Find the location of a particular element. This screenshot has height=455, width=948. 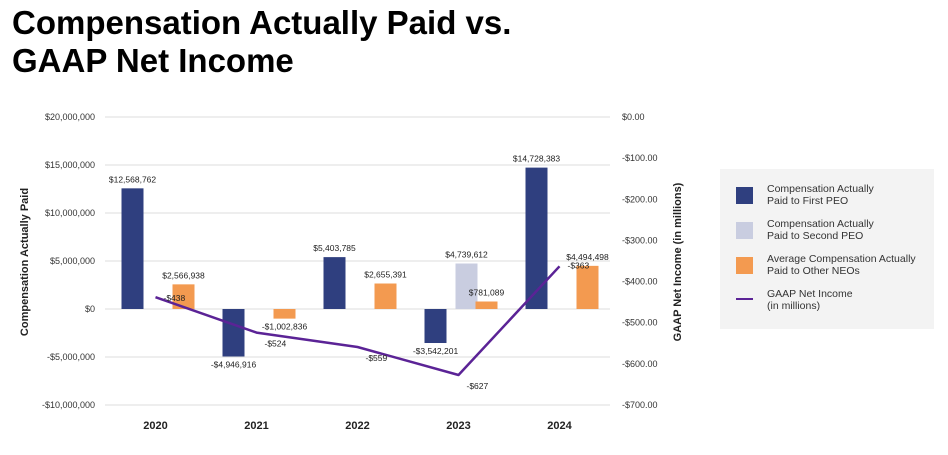

y-tick-label: $5,000,000 is located at coordinates (72, 261).